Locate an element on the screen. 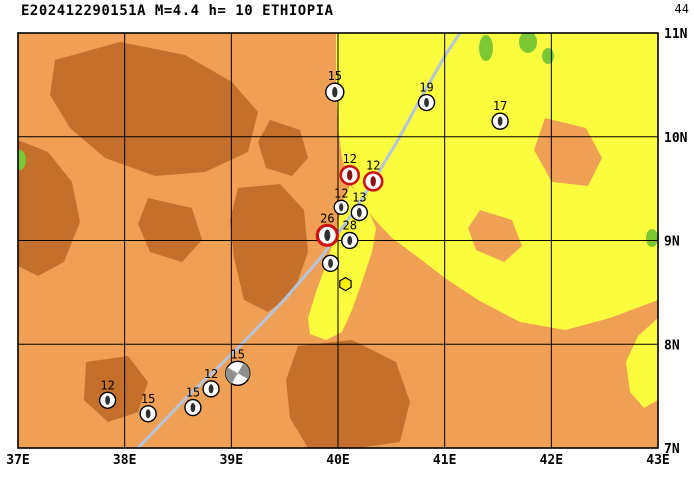 This screenshot has height=480, width=694. axis-tick-label-y: 7N is located at coordinates (672, 449).